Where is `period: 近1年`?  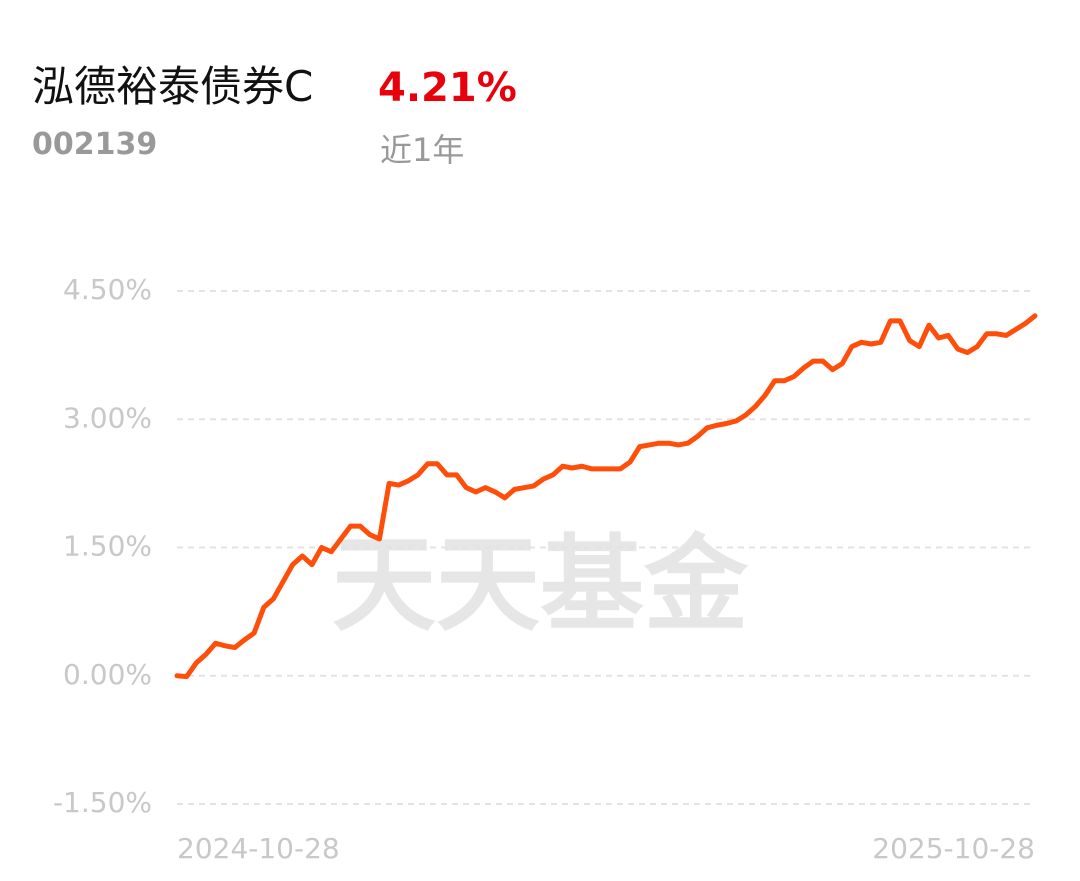
period: 近1年 is located at coordinates (422, 150).